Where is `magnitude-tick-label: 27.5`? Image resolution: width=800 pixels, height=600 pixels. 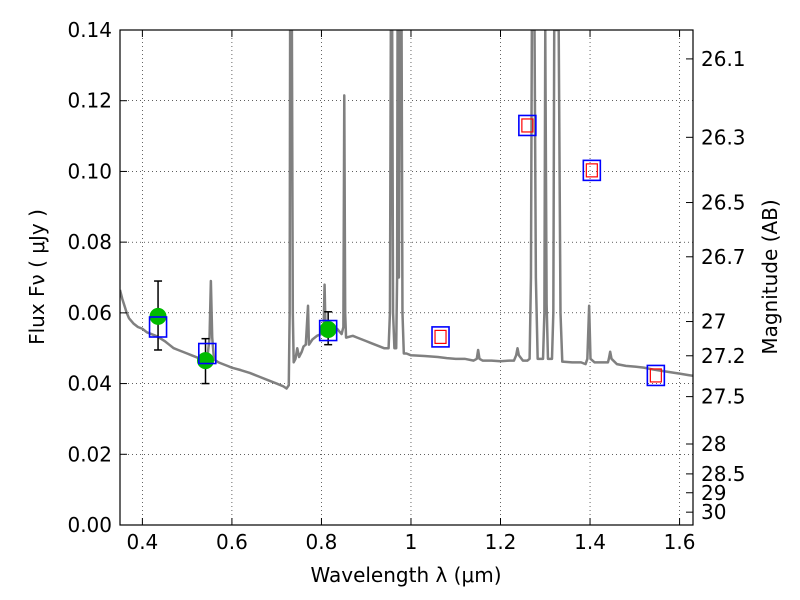
magnitude-tick-label: 27.5 is located at coordinates (723, 397).